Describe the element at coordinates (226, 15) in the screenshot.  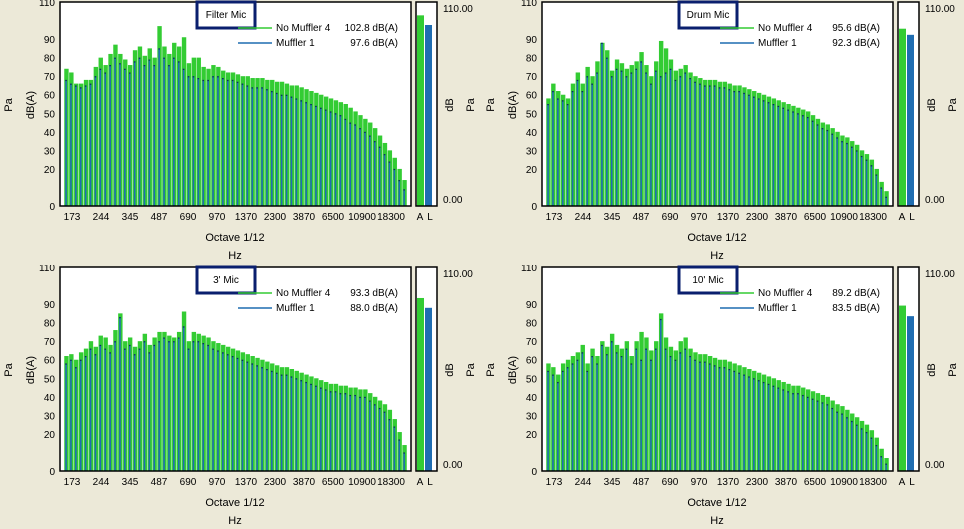
I see `mic-title-box` at that location.